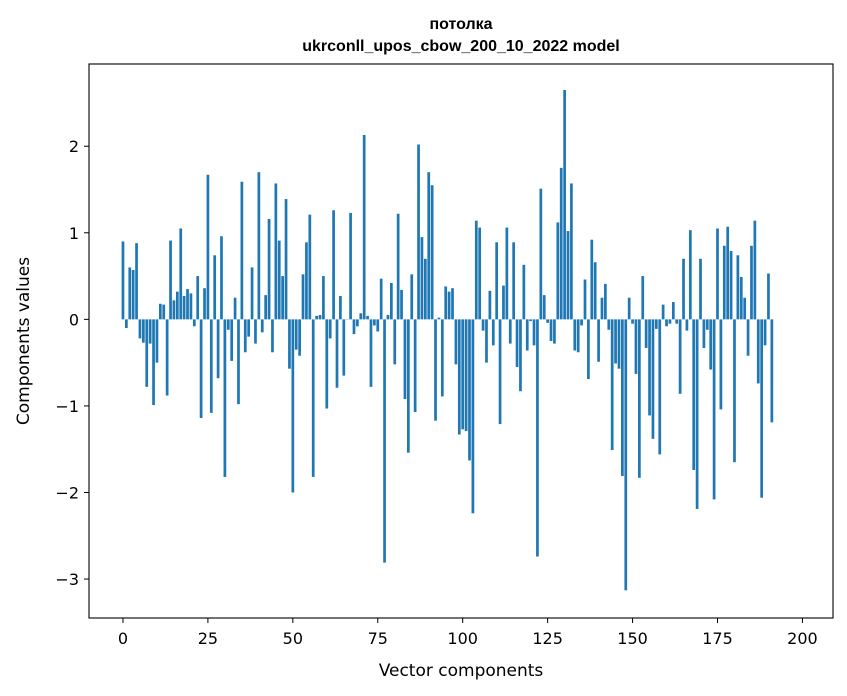  Describe the element at coordinates (74, 233) in the screenshot. I see `y-tick-label: 1` at that location.